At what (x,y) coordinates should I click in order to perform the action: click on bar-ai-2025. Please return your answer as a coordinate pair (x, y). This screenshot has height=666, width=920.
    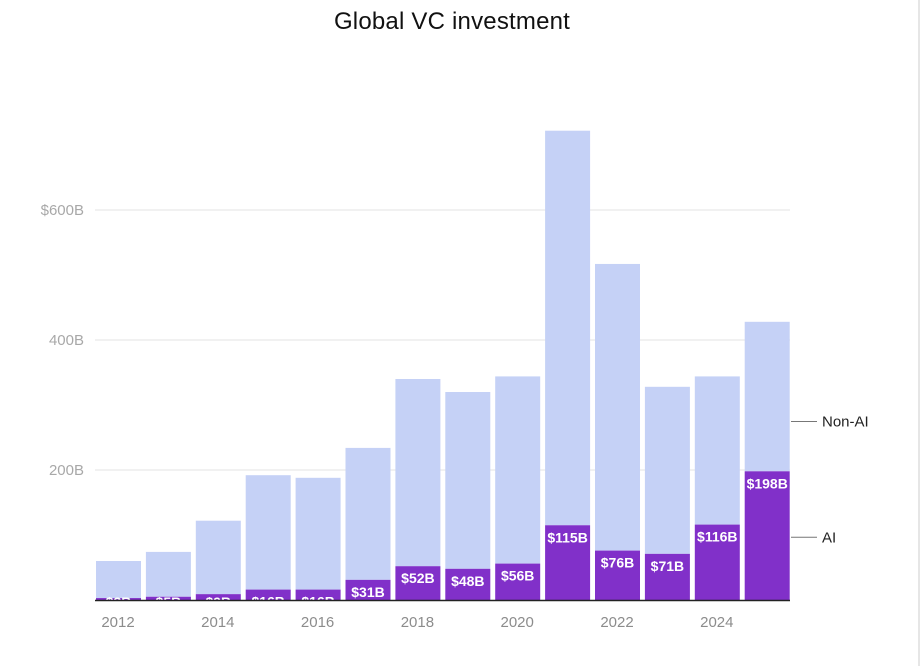
    Looking at the image, I should click on (767, 535).